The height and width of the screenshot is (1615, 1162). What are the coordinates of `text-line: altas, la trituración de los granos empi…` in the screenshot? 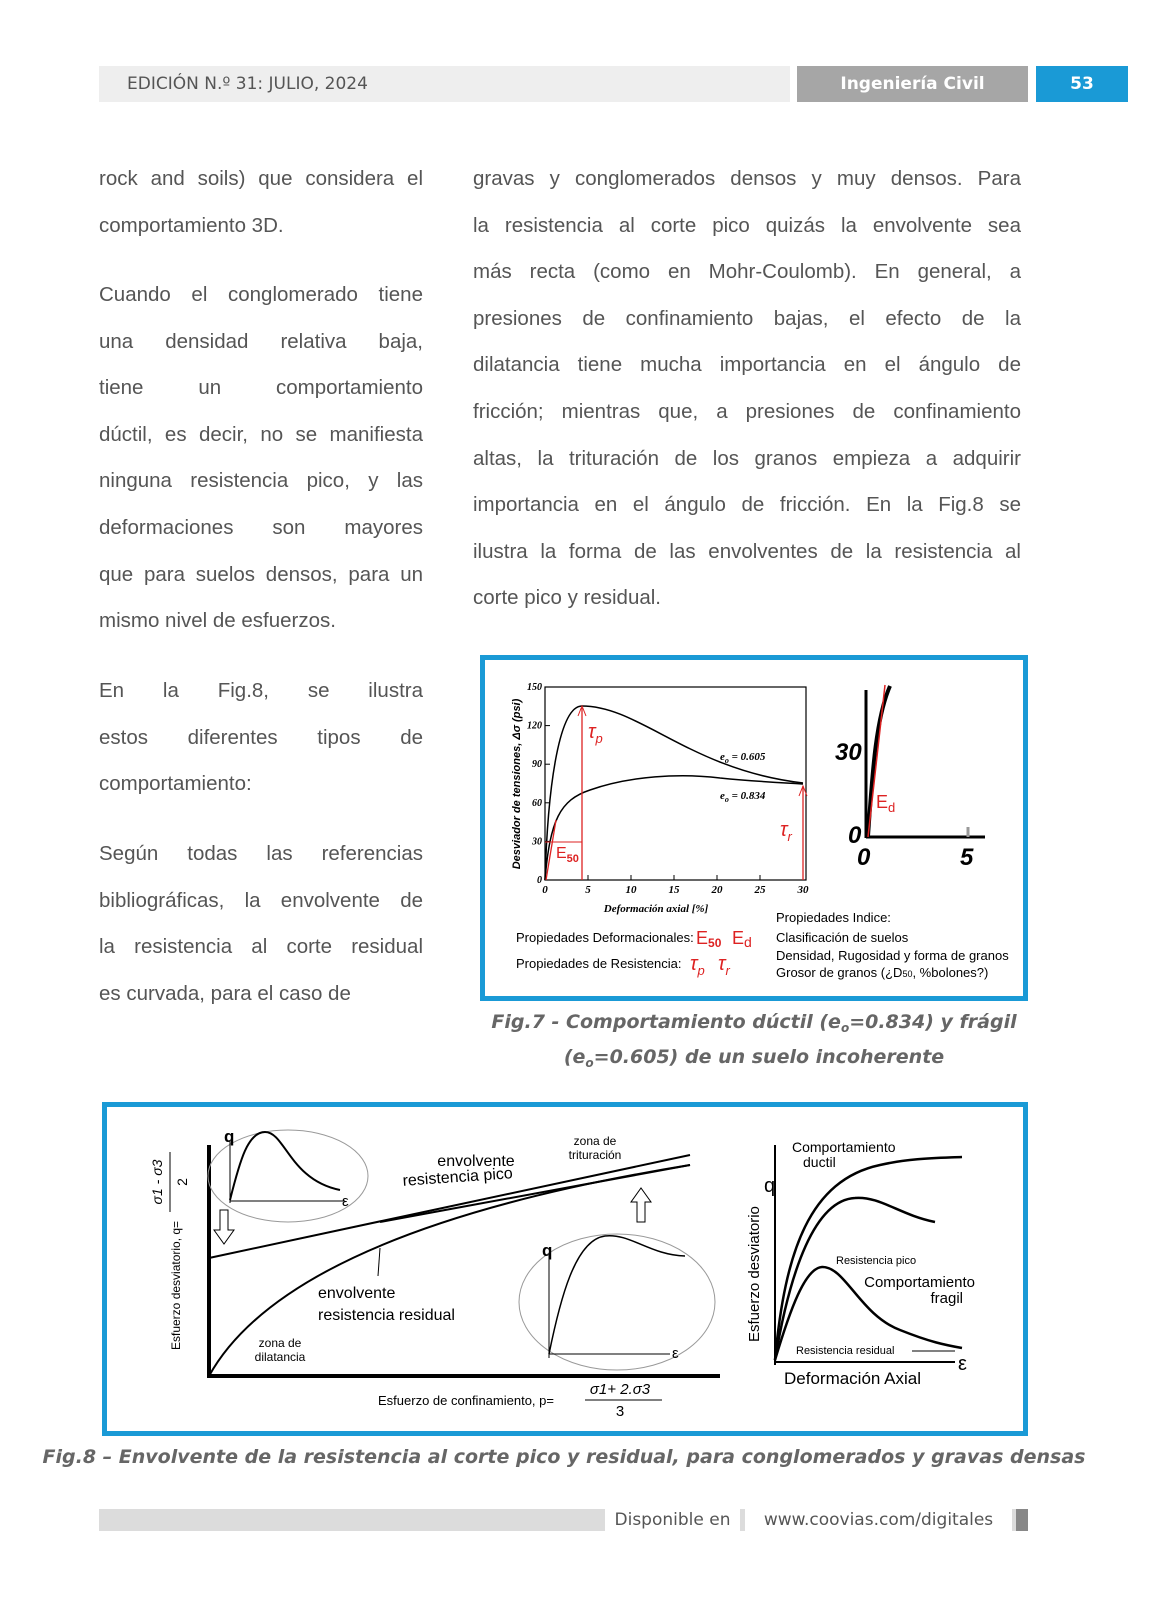 It's located at (747, 458).